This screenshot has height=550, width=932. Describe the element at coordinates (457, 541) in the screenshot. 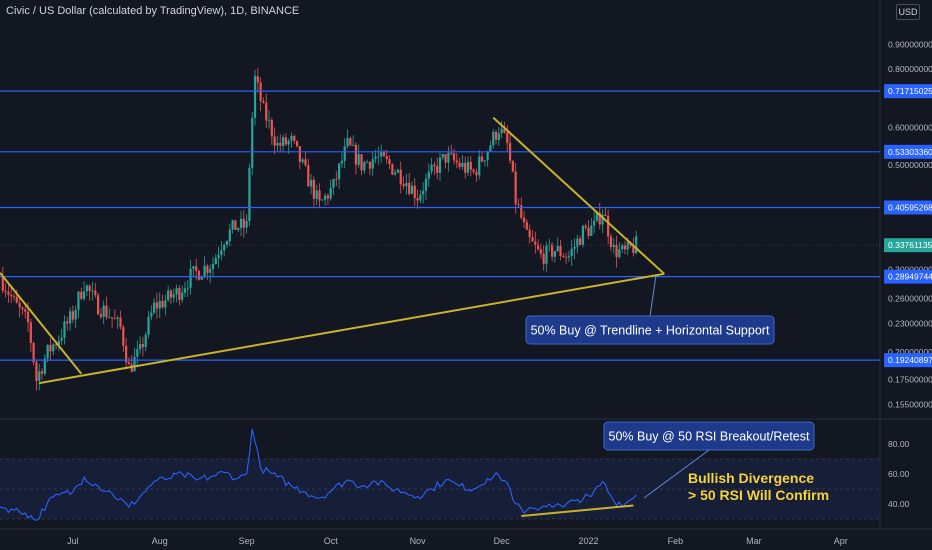

I see `time-axis: Jul Aug Sep Oct Nov Dec 2022 Feb Mar Apr` at that location.